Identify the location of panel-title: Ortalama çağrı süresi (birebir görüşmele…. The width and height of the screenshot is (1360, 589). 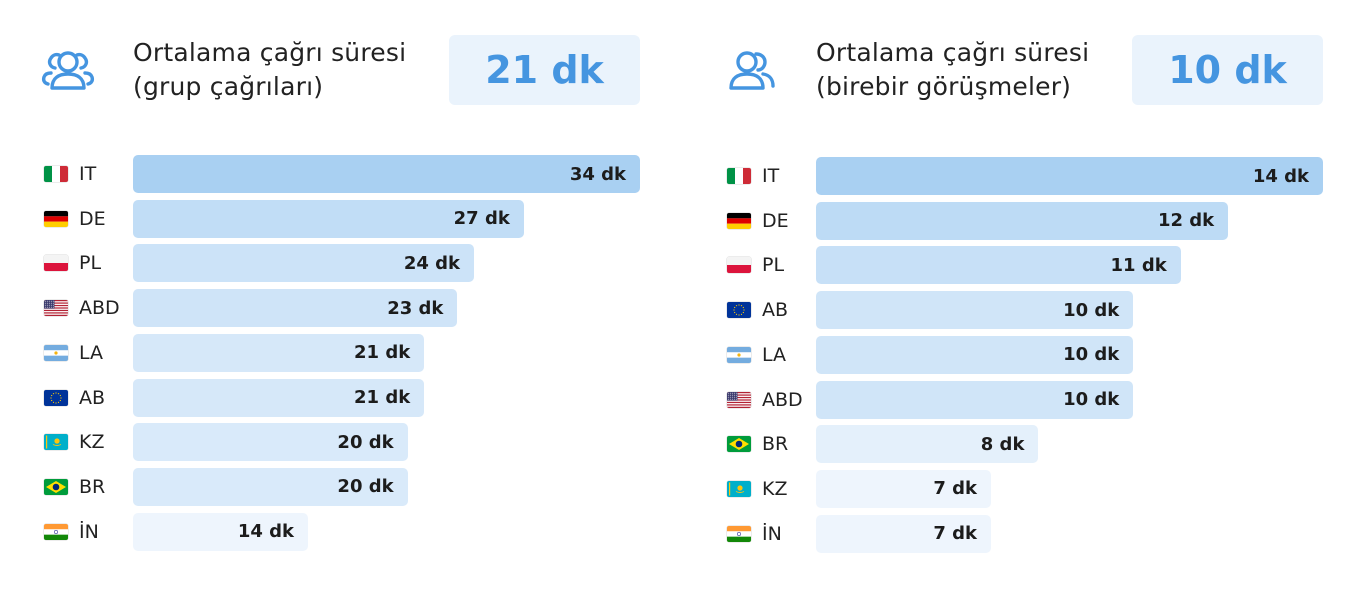
(966, 70).